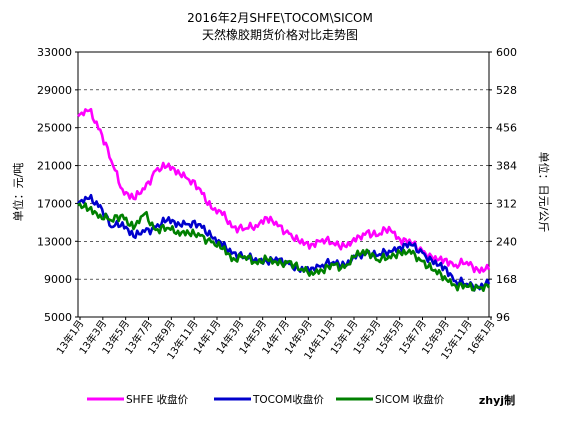 The height and width of the screenshot is (425, 561). Describe the element at coordinates (54, 203) in the screenshot. I see `y-left-tick-label: 17000` at that location.